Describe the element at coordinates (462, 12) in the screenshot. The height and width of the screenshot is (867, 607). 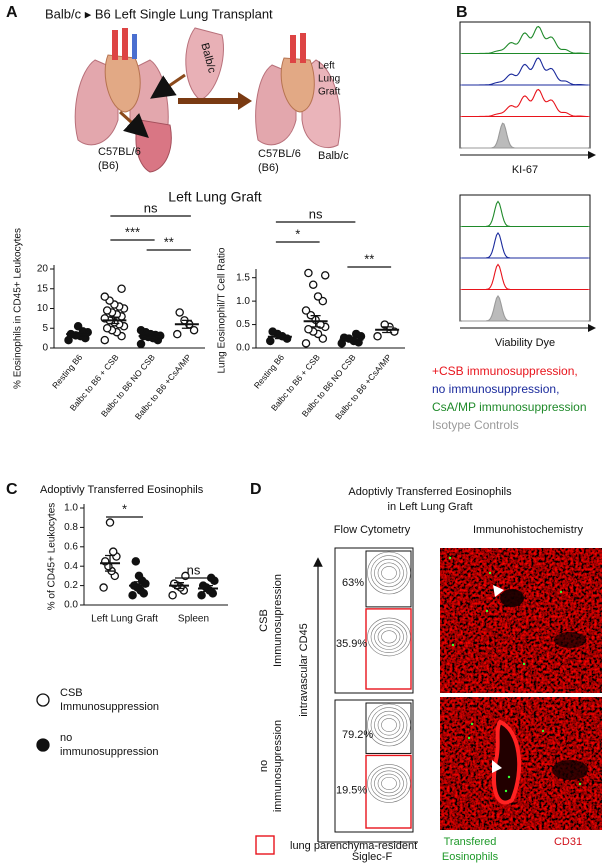
I see `panel-label: B` at that location.